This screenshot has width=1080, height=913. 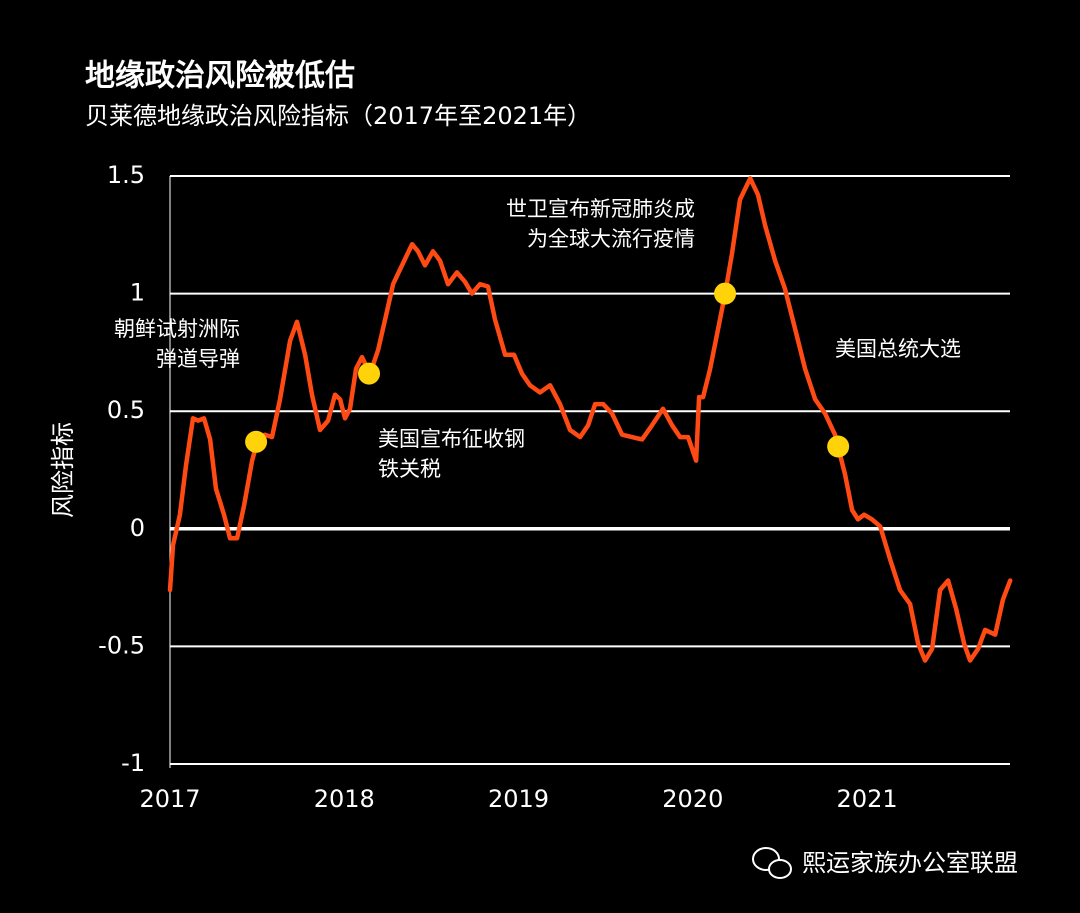 I want to click on x-tick-label: 2017, so click(x=169, y=799).